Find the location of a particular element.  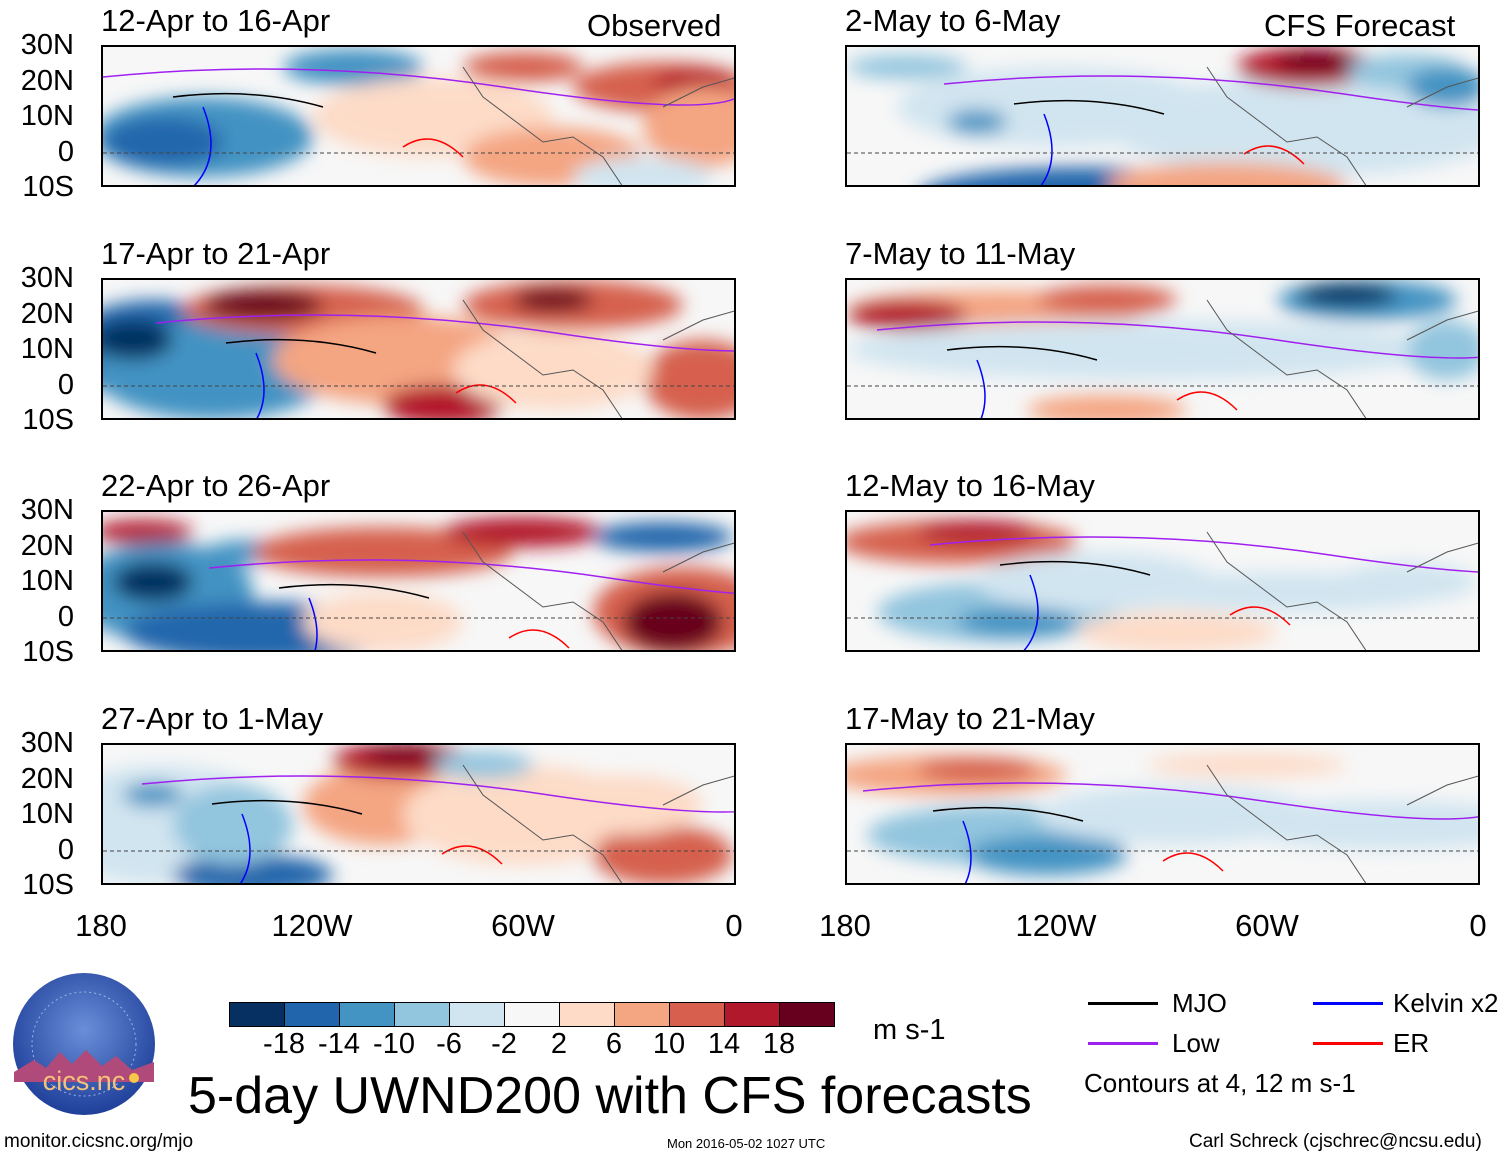

colorbar-label: 14 is located at coordinates (724, 1044).